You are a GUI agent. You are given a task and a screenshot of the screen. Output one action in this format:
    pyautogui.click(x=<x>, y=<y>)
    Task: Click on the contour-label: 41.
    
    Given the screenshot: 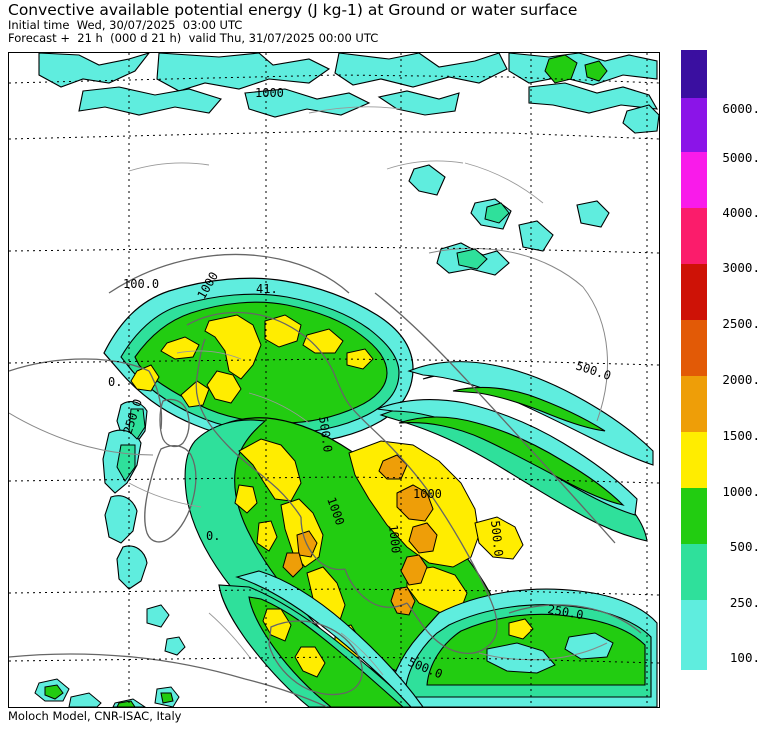 What is the action you would take?
    pyautogui.click(x=267, y=289)
    